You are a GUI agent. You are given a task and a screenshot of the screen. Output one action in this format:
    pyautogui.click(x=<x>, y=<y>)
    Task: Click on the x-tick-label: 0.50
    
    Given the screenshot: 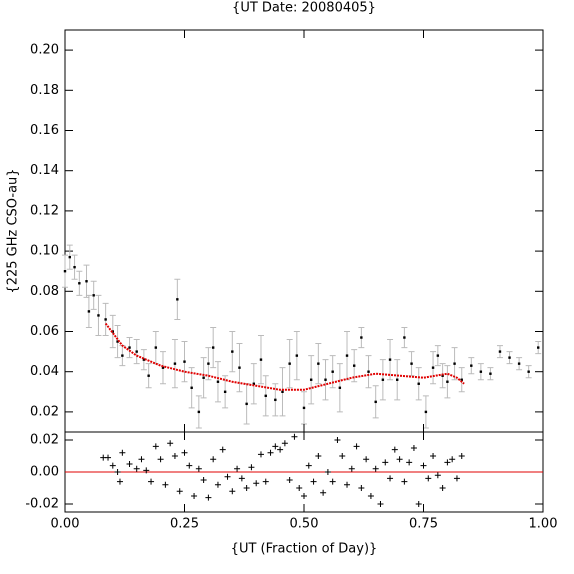 What is the action you would take?
    pyautogui.click(x=304, y=524)
    